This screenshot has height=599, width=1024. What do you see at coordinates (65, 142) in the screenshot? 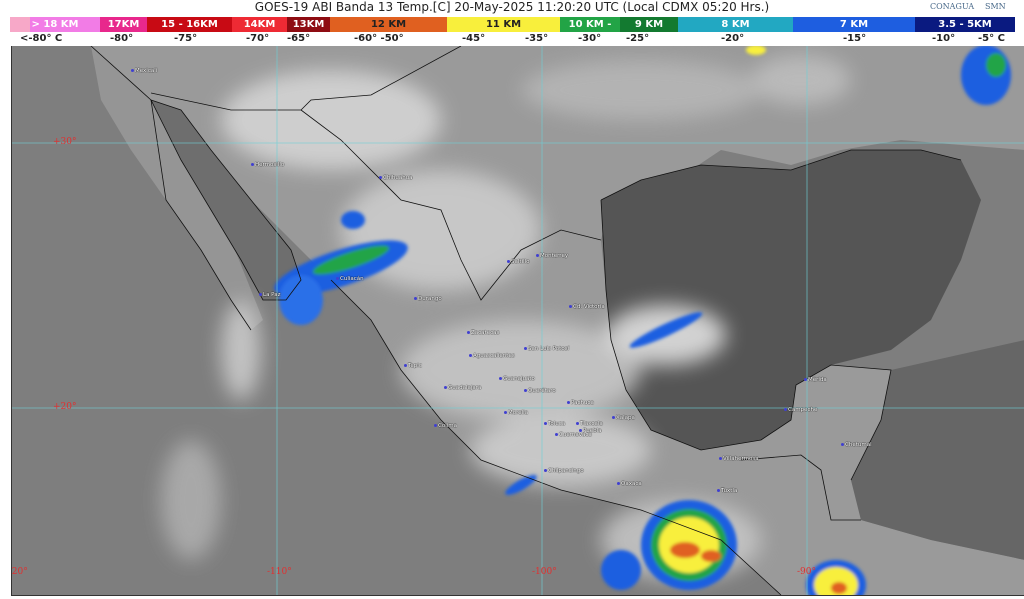
I see `lat-label: +30°` at bounding box center [65, 142].